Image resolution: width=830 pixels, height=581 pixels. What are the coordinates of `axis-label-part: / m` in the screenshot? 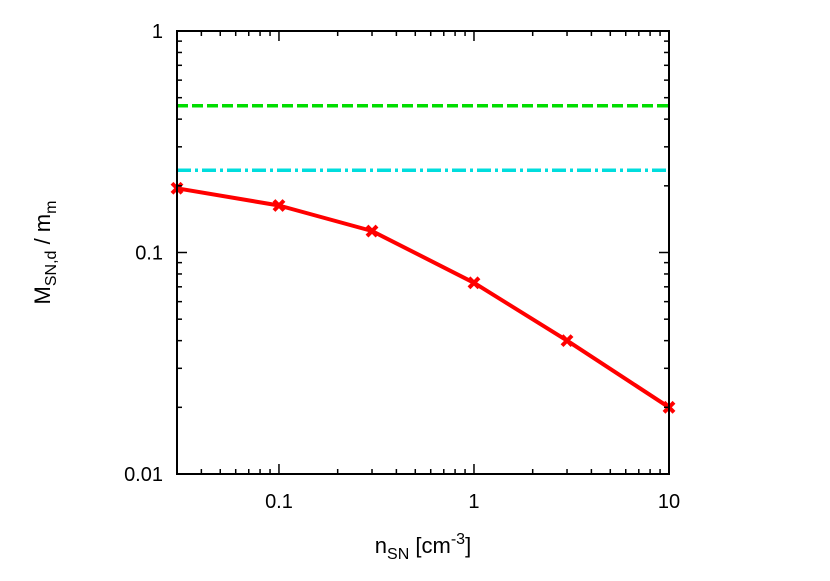 It's located at (42, 232).